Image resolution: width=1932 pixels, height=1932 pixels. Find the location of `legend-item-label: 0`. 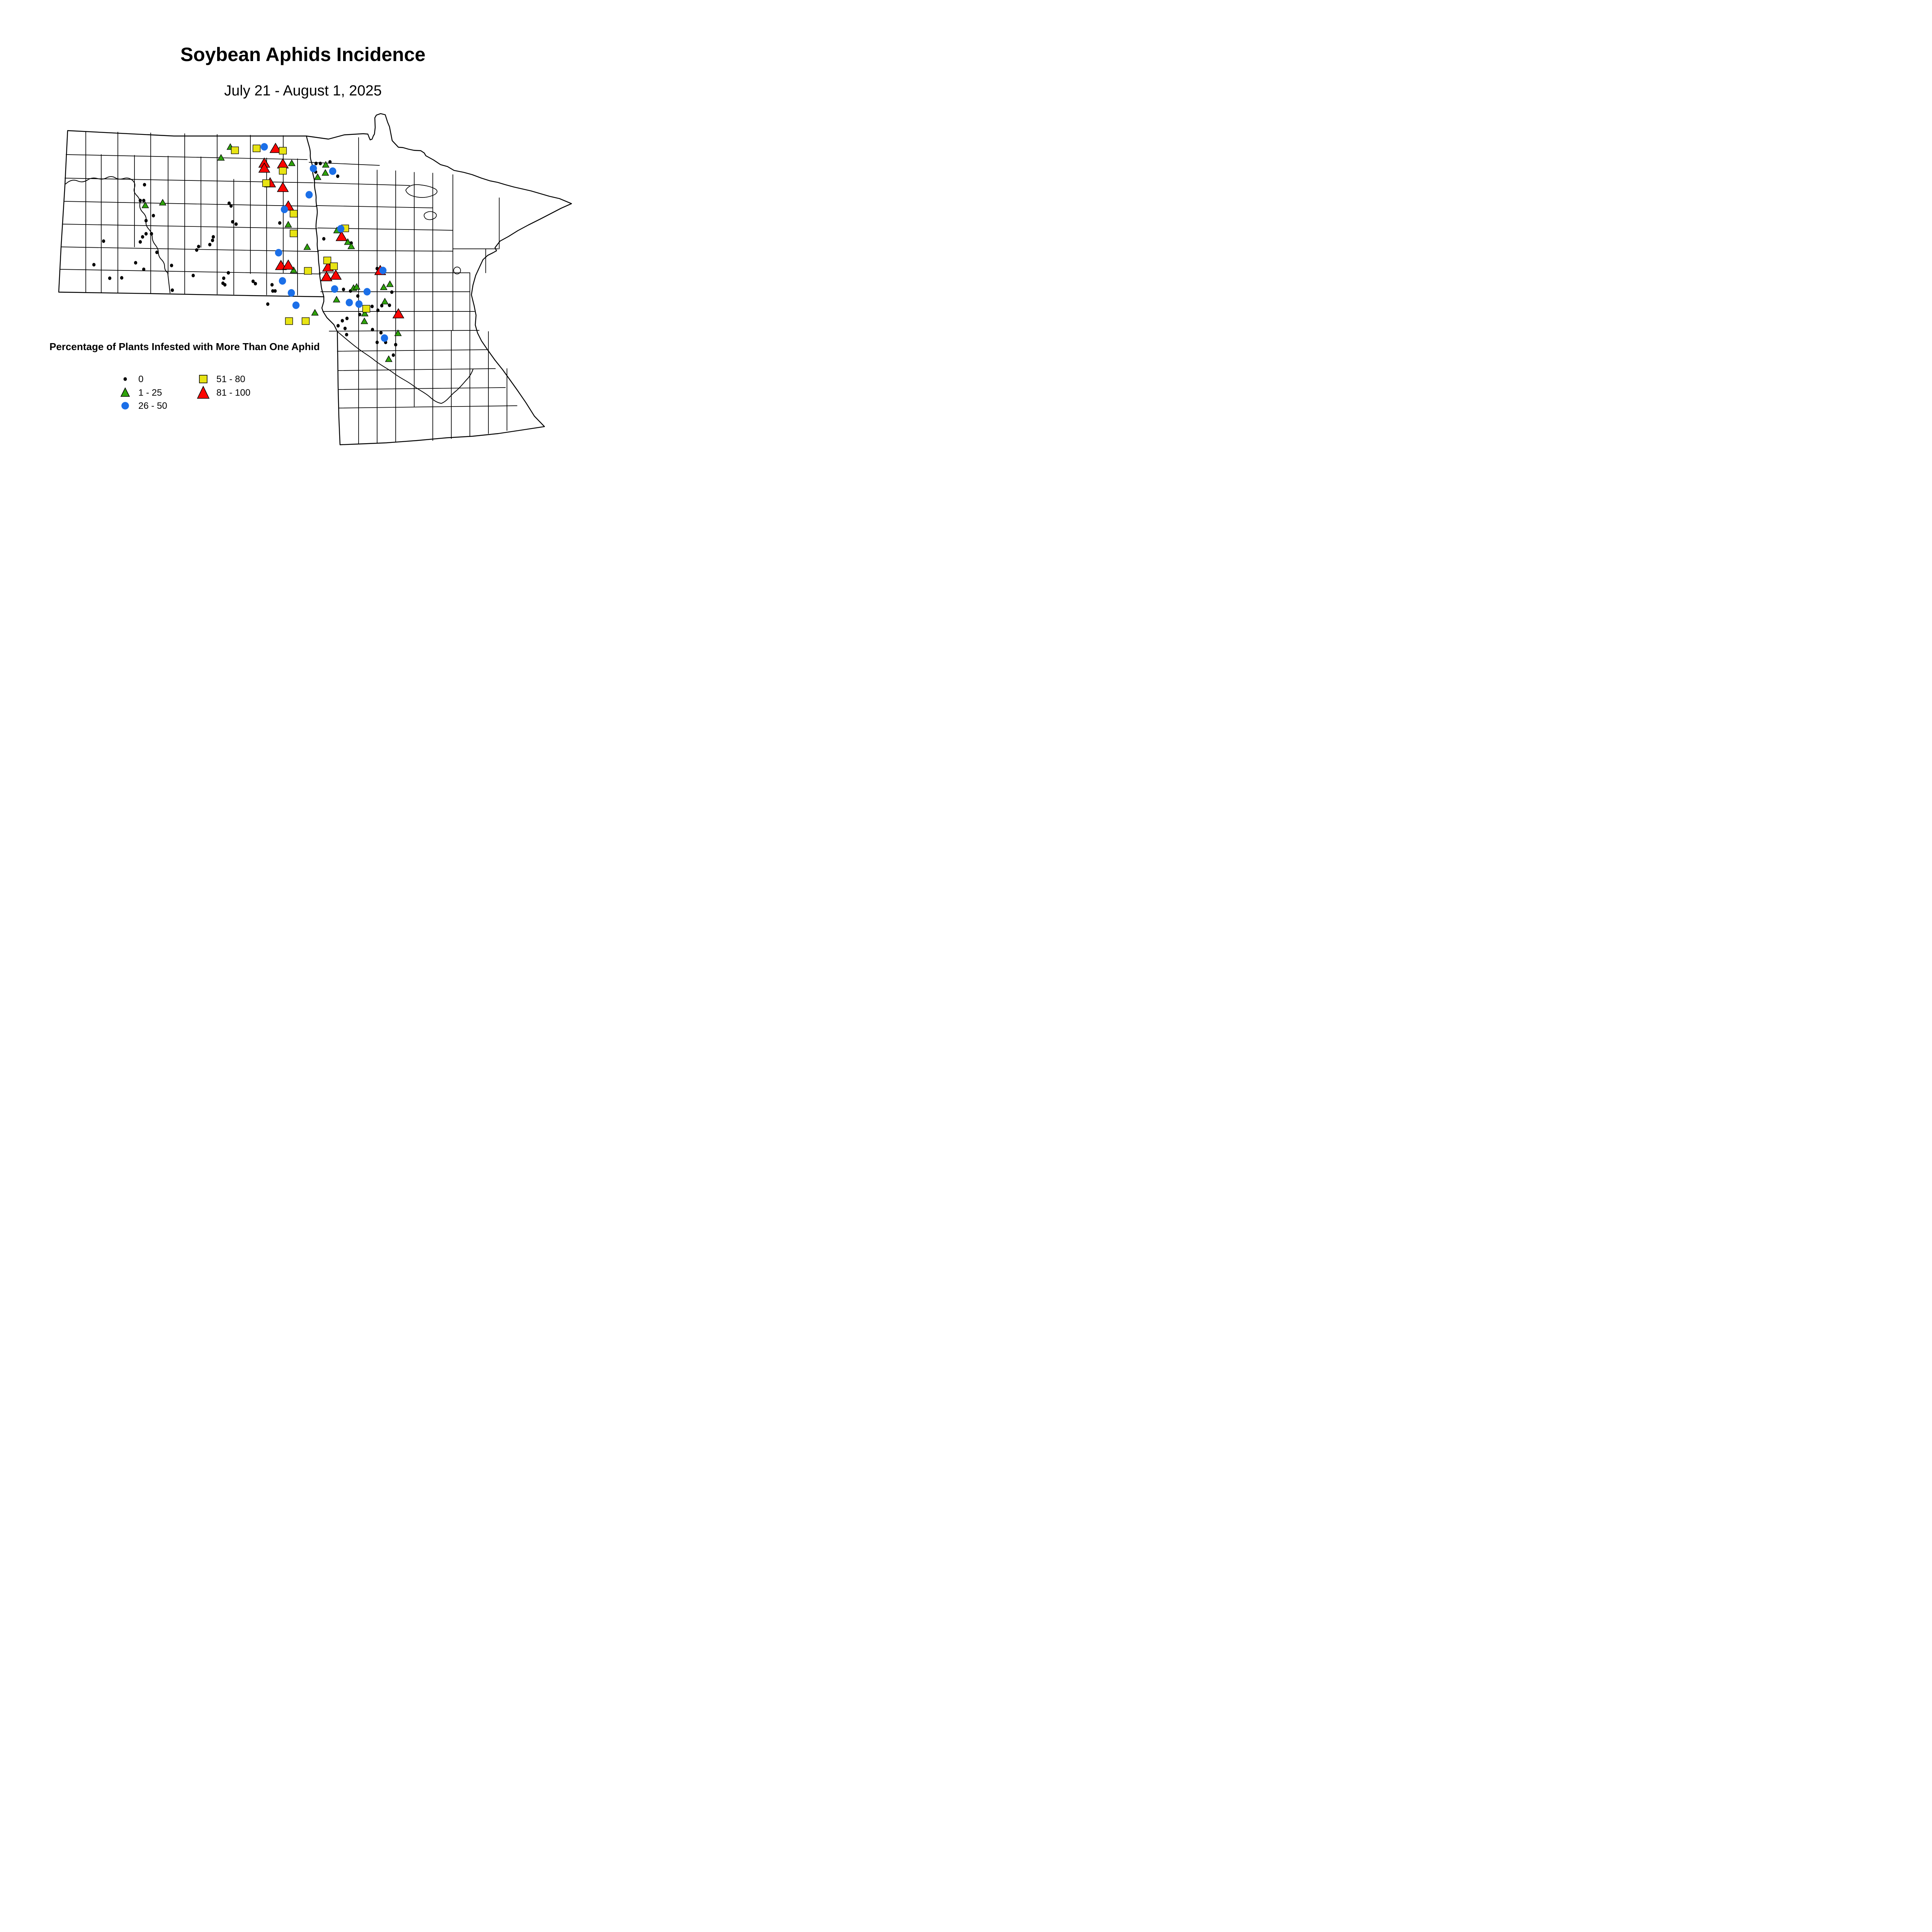

legend-item-label: 0 is located at coordinates (140, 379).